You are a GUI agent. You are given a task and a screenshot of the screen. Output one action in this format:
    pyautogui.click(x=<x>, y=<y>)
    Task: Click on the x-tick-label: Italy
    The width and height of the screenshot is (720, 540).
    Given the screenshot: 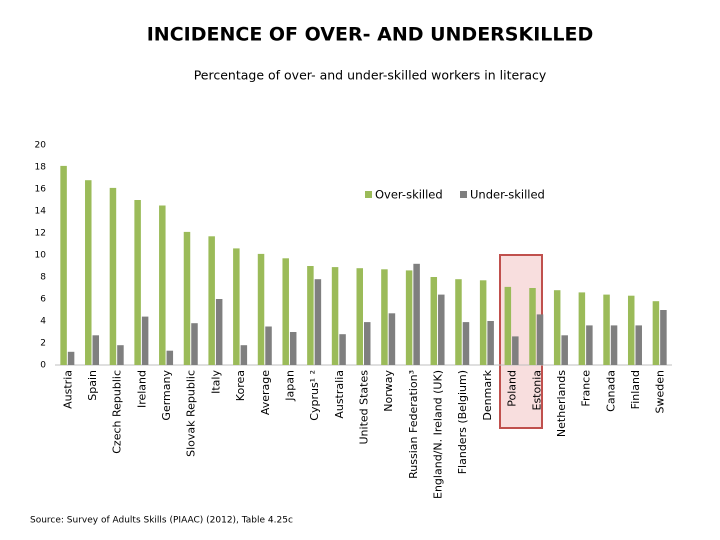 What is the action you would take?
    pyautogui.click(x=215, y=382)
    